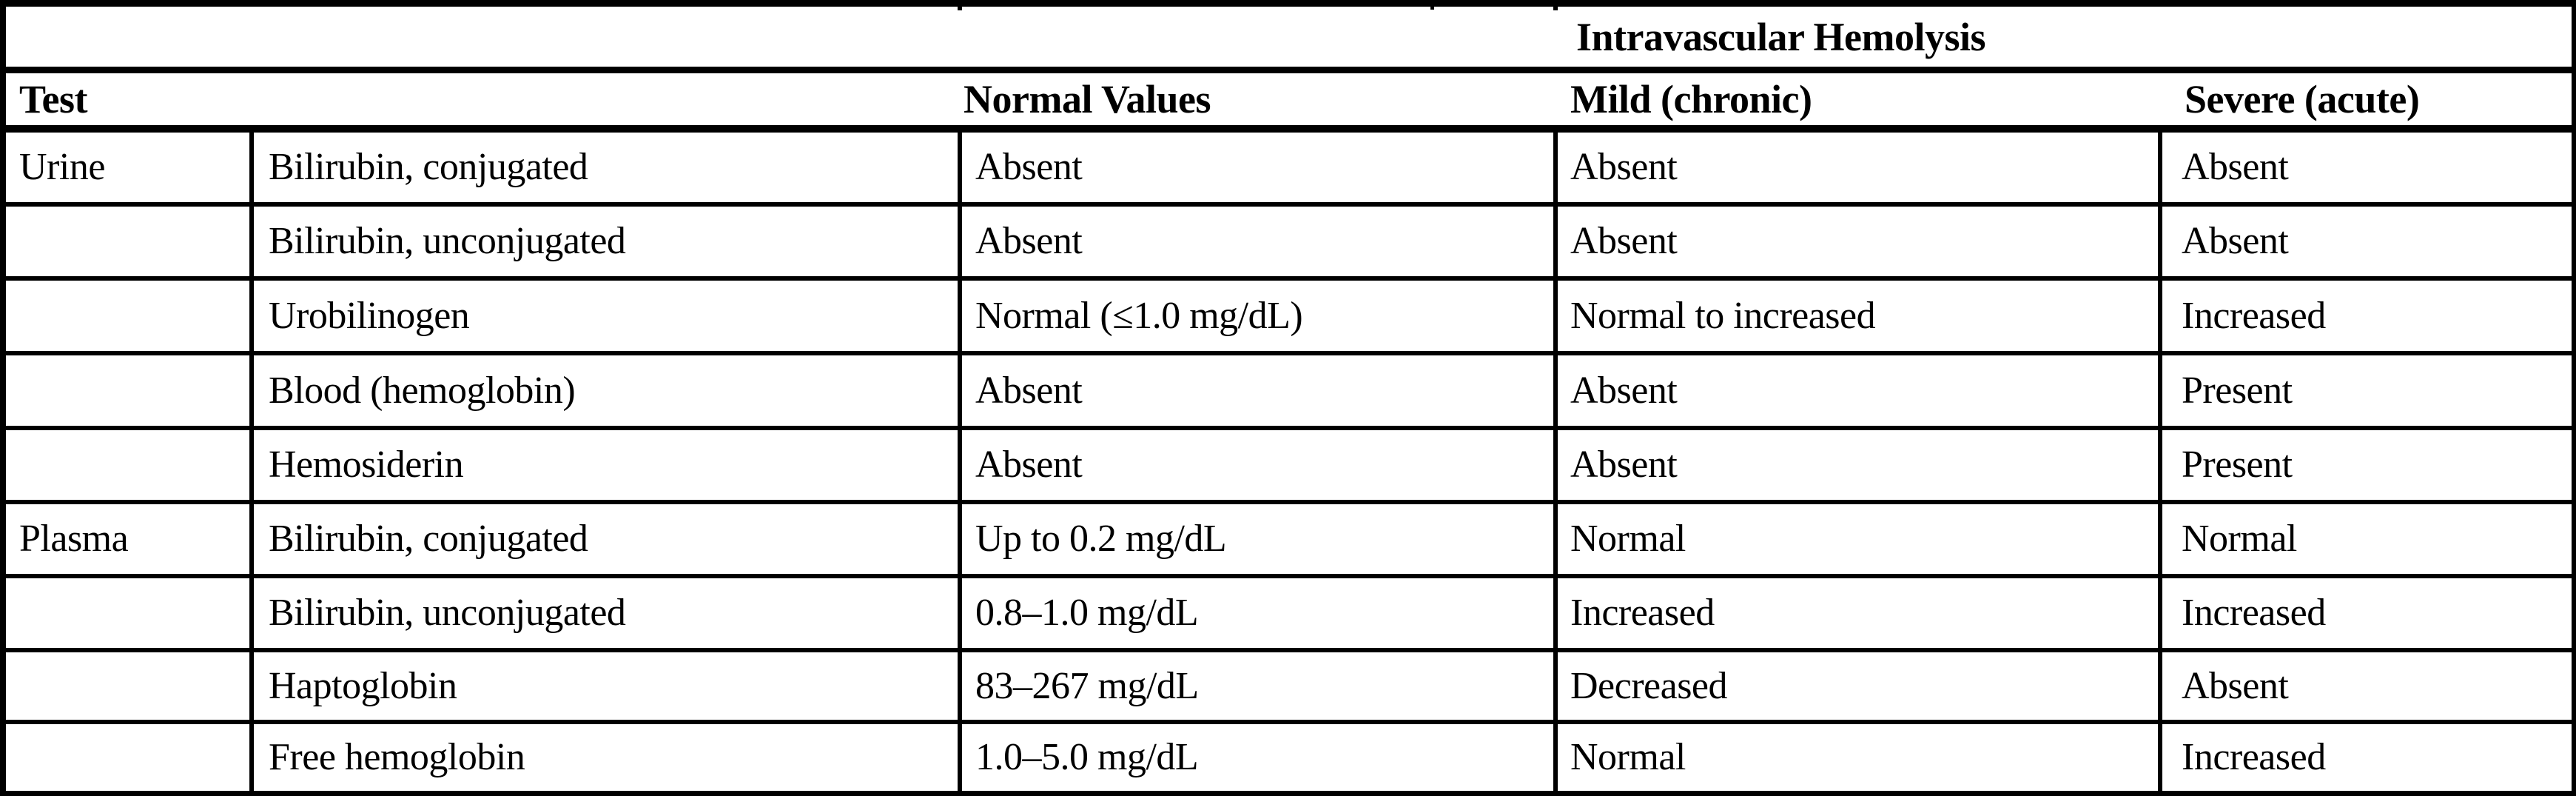  Describe the element at coordinates (2160, 464) in the screenshot. I see `column-divider-mild-severe` at that location.